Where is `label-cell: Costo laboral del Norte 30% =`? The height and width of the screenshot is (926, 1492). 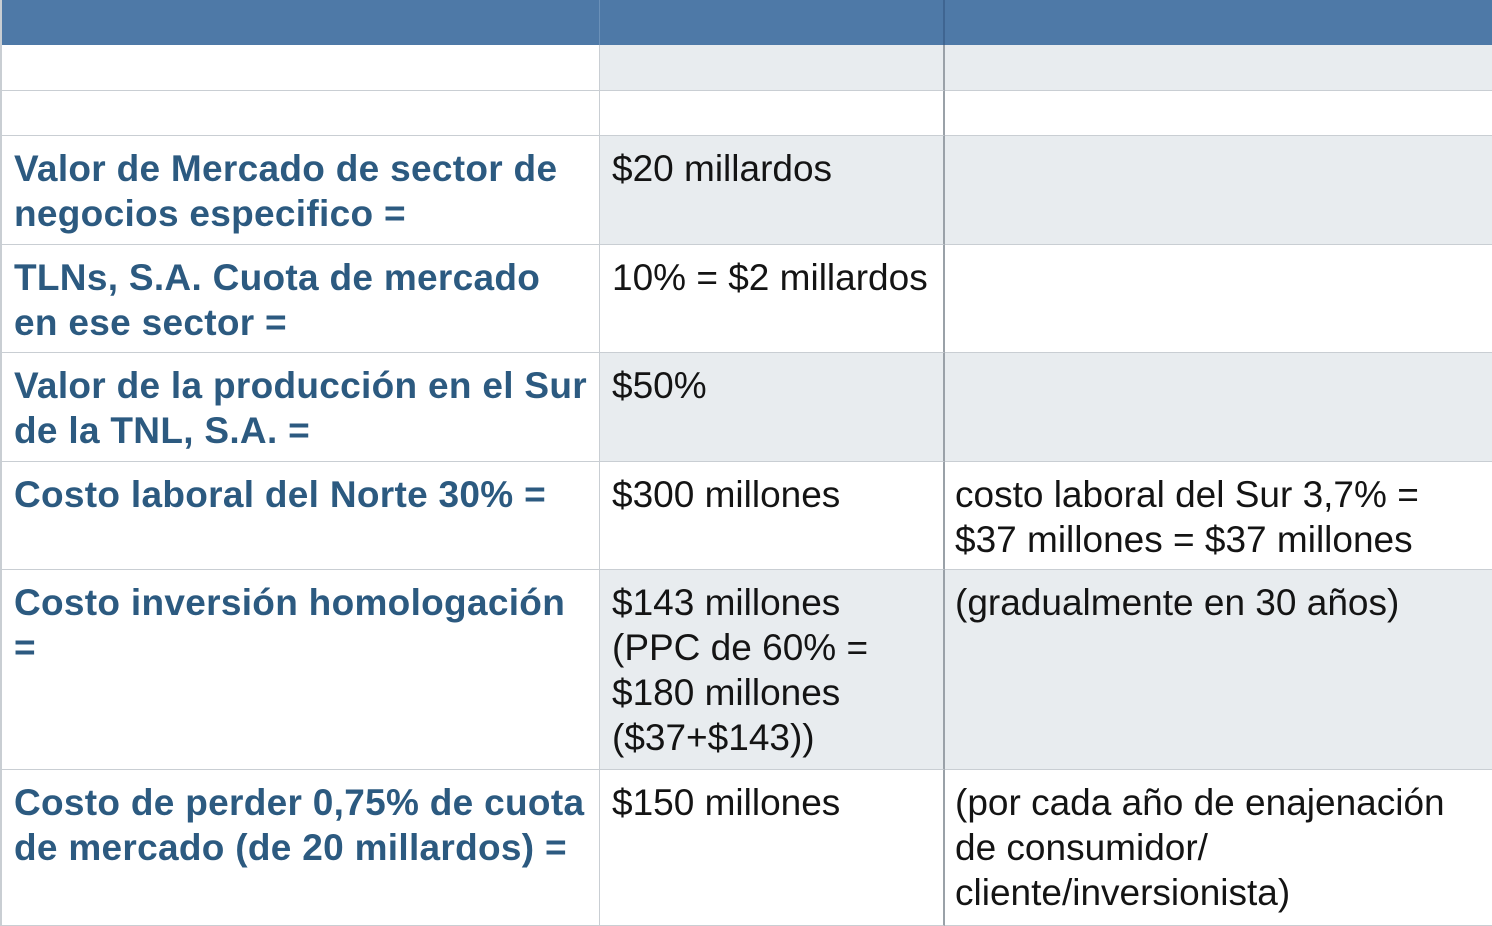
label-cell: Costo laboral del Norte 30% = is located at coordinates (300, 516).